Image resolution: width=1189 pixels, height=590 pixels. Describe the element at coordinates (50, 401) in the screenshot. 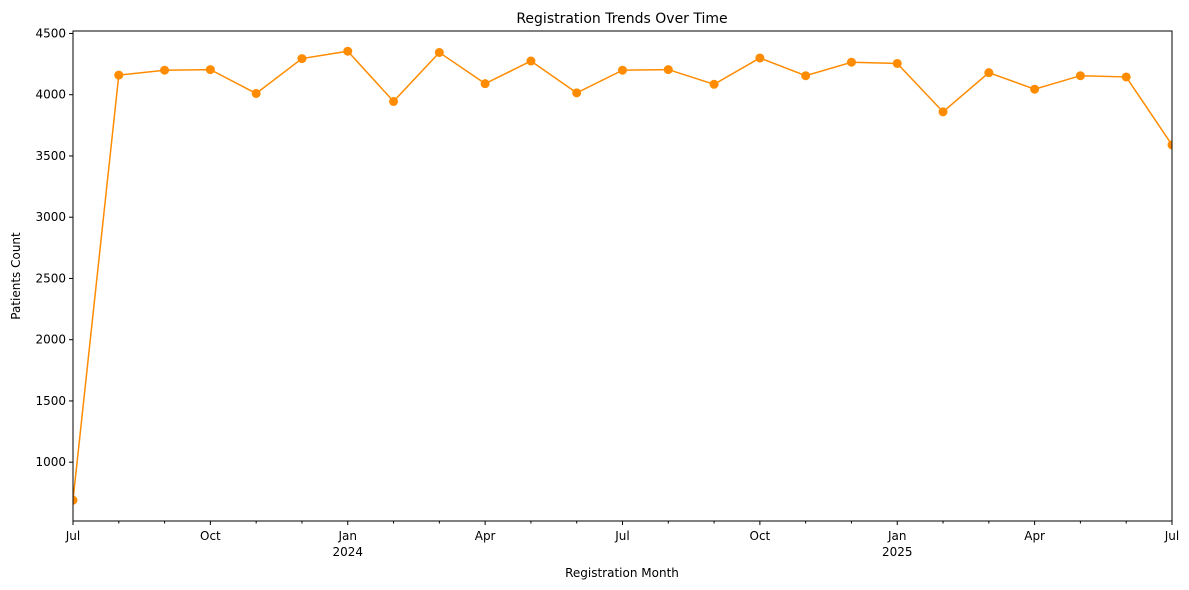

I see `y-tick-label: 1500` at that location.